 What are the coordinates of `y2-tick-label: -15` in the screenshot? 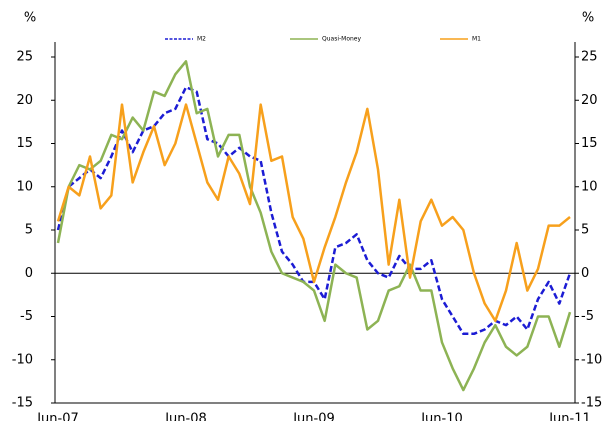 It's located at (591, 403).